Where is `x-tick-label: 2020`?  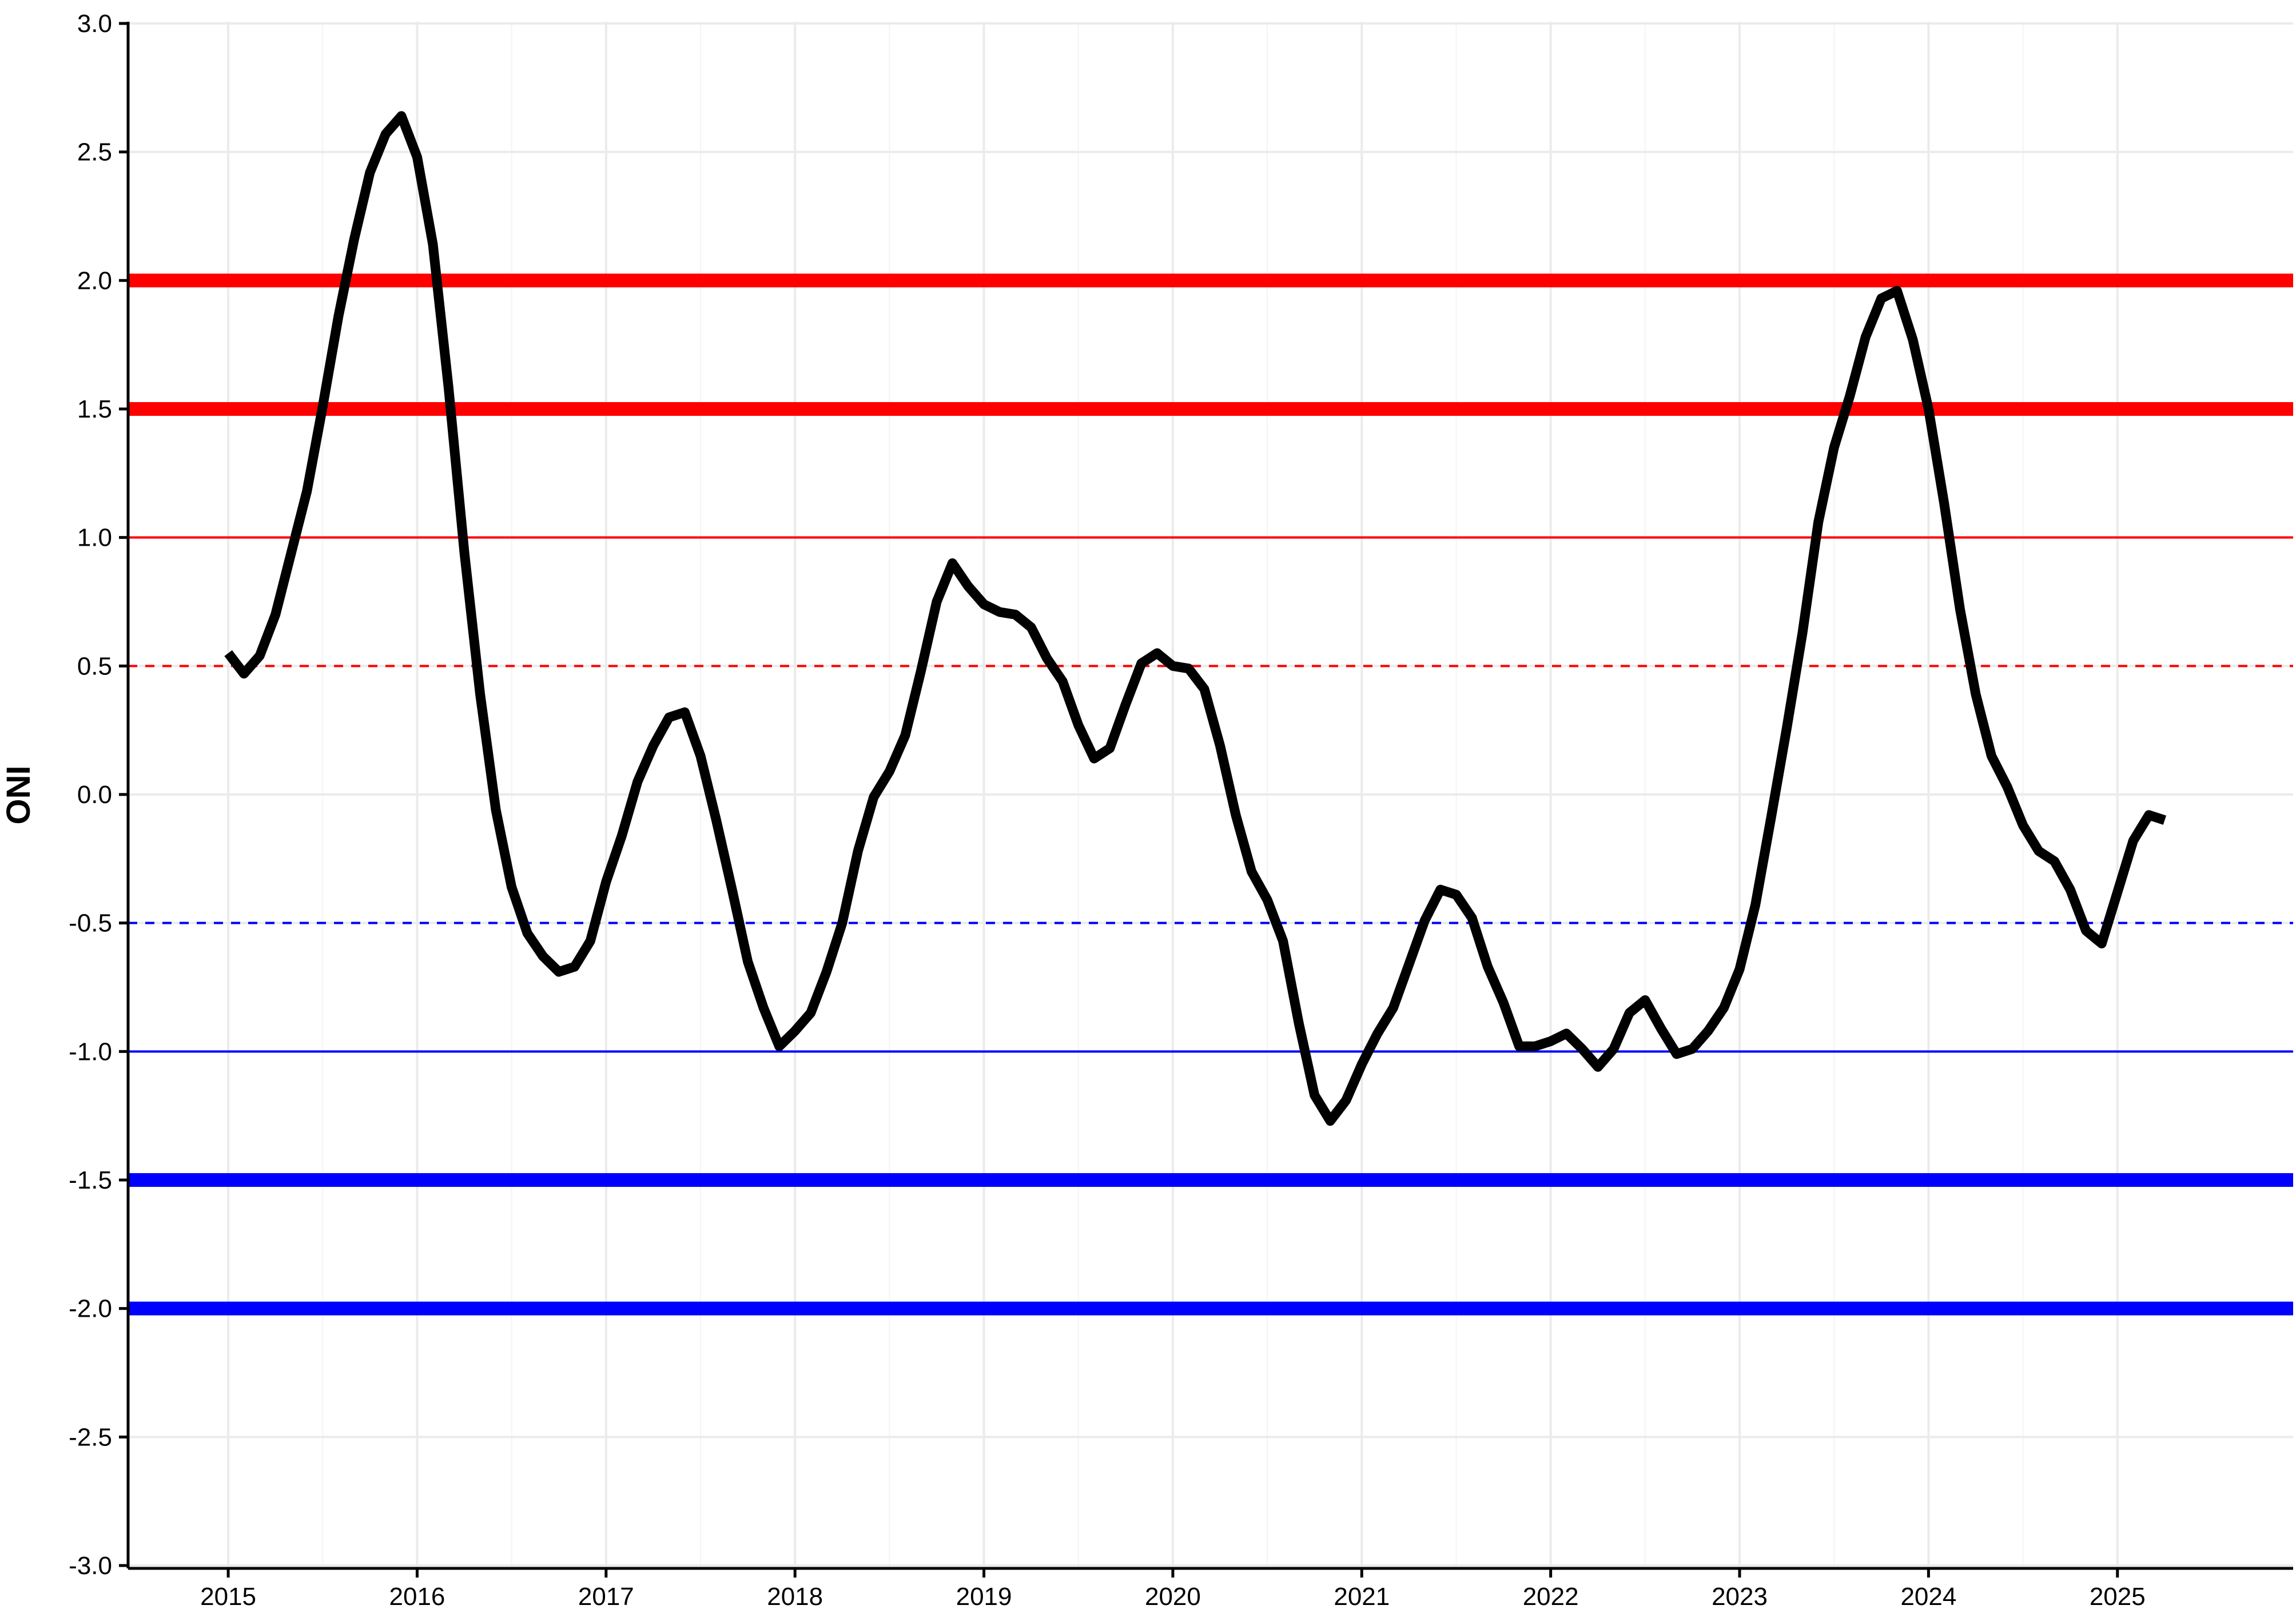
x-tick-label: 2020 is located at coordinates (1173, 1597).